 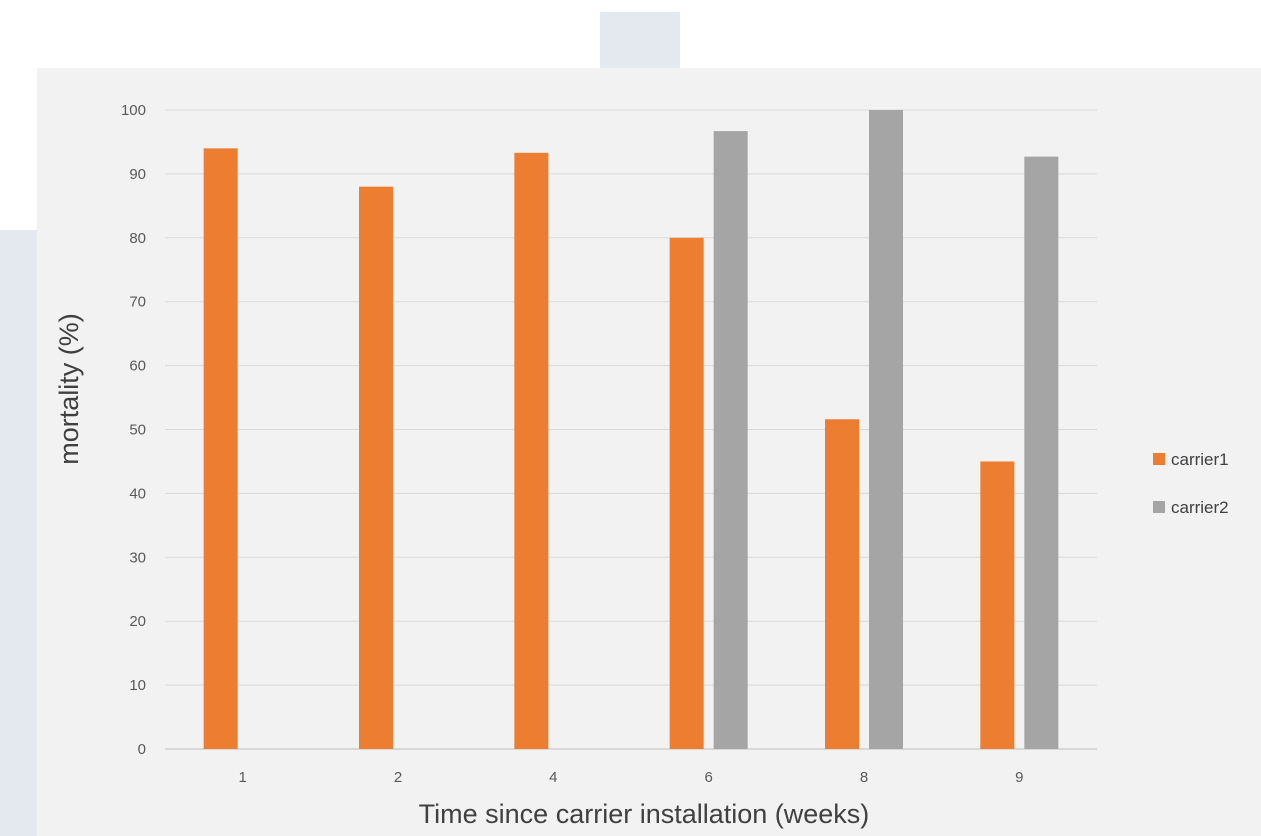 What do you see at coordinates (137, 430) in the screenshot?
I see `y-tick-label: 50` at bounding box center [137, 430].